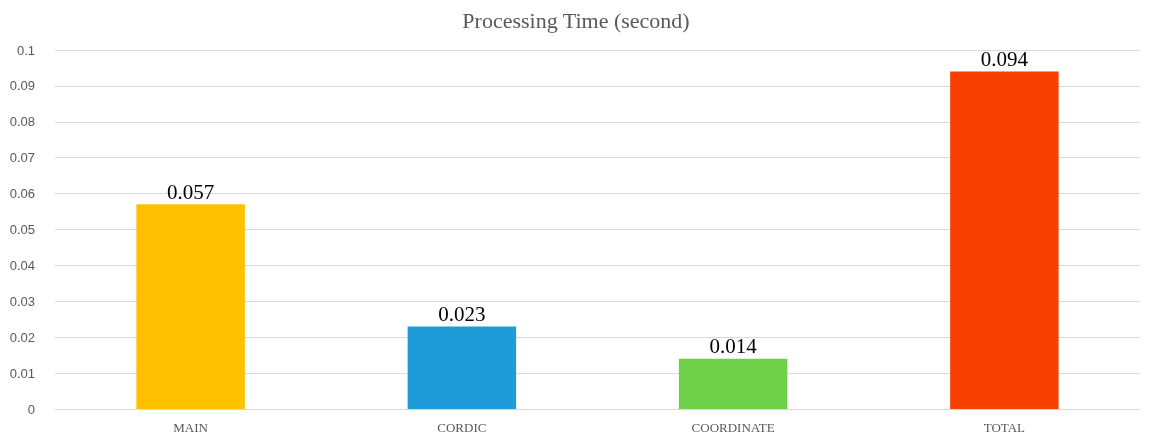  I want to click on y-tick-label: 0.07, so click(22, 158).